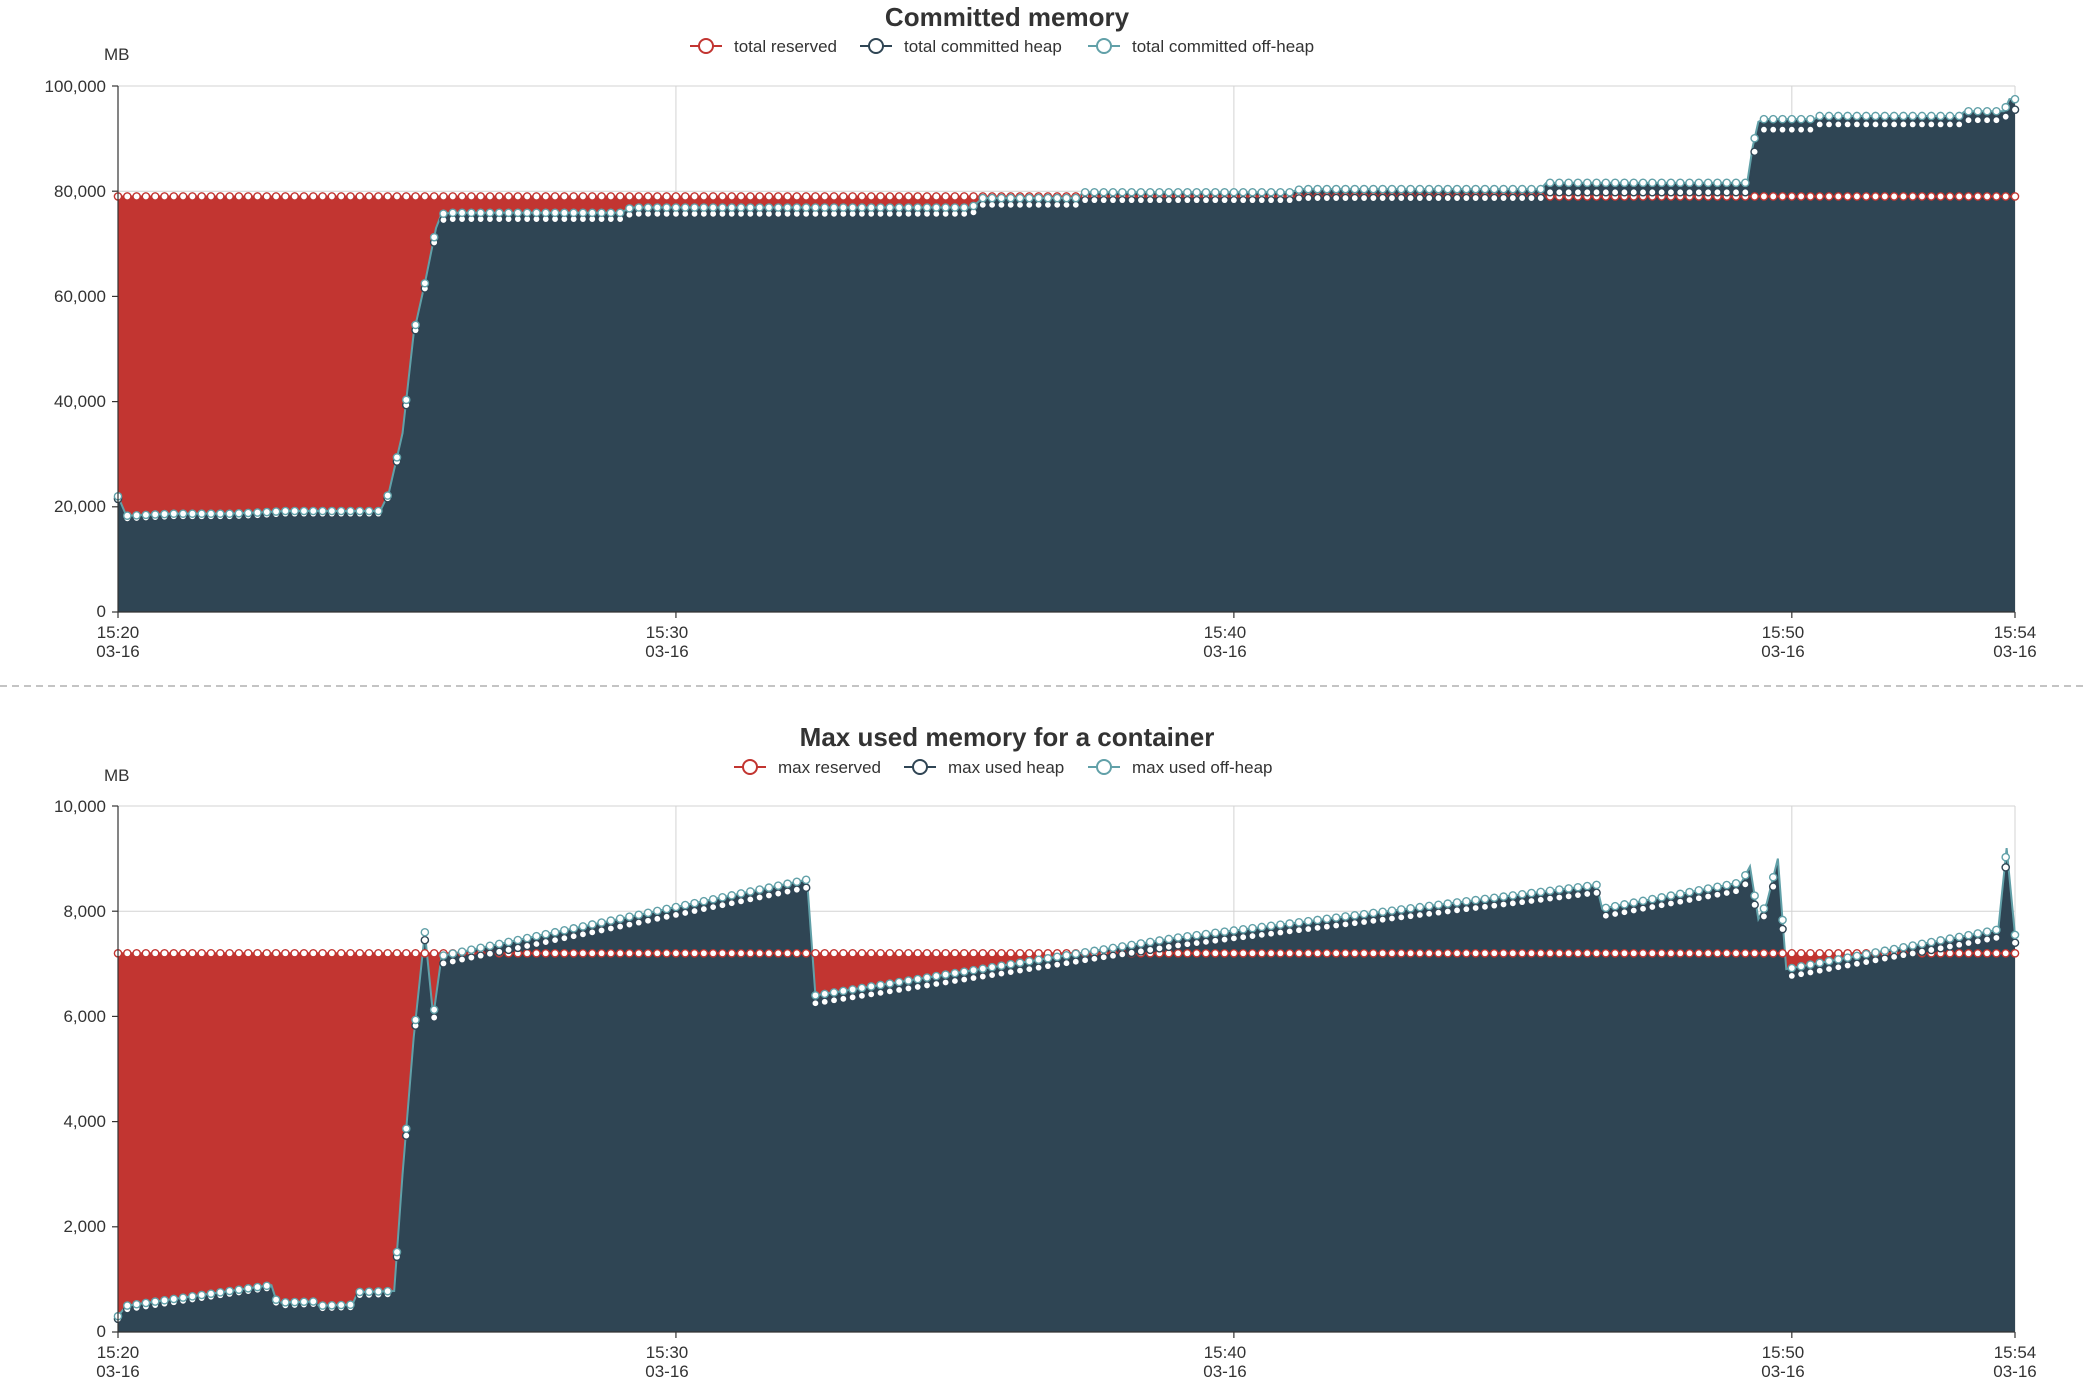 This screenshot has height=1392, width=2086. Describe the element at coordinates (1201, 46) in the screenshot. I see `legend-item-total-committed-off-heap: total committed off-heap` at that location.